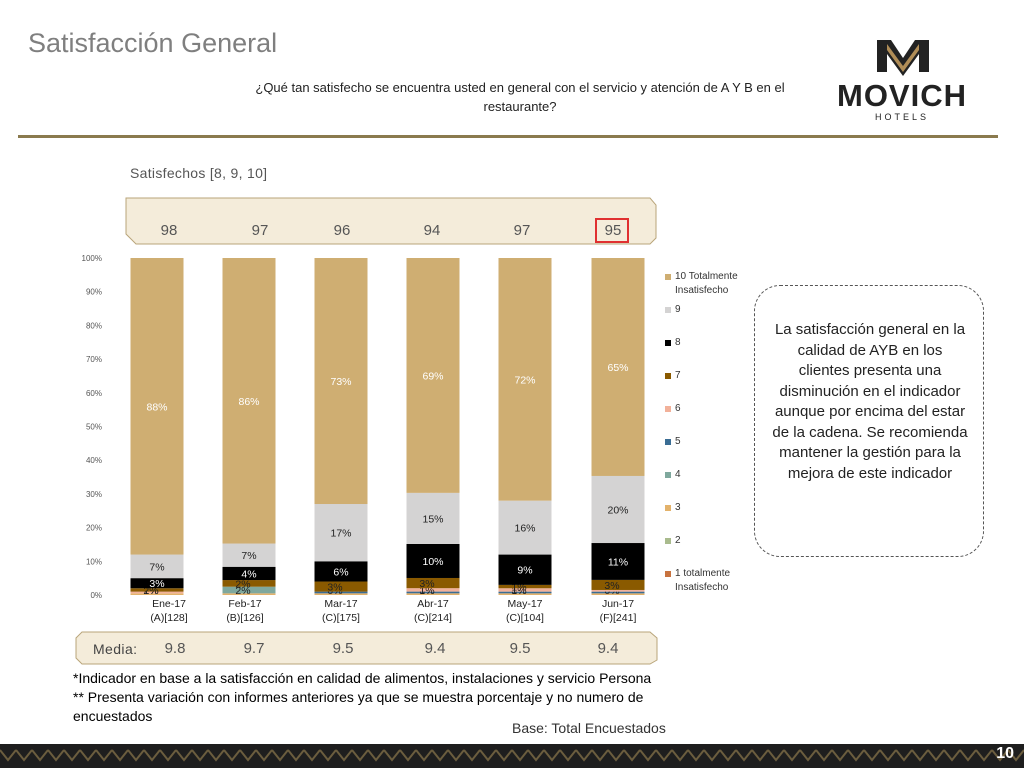 The width and height of the screenshot is (1024, 768). What do you see at coordinates (340, 572) in the screenshot?
I see `data-label: 6%` at bounding box center [340, 572].